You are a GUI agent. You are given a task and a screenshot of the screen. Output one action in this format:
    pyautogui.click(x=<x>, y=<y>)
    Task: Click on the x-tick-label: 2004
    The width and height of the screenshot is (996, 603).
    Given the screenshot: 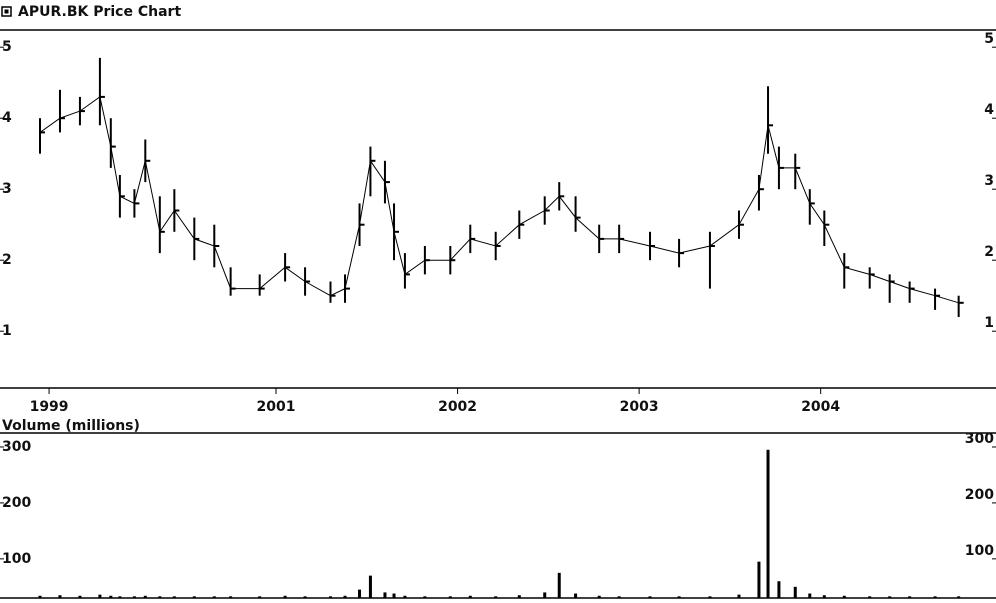 What is the action you would take?
    pyautogui.click(x=820, y=407)
    